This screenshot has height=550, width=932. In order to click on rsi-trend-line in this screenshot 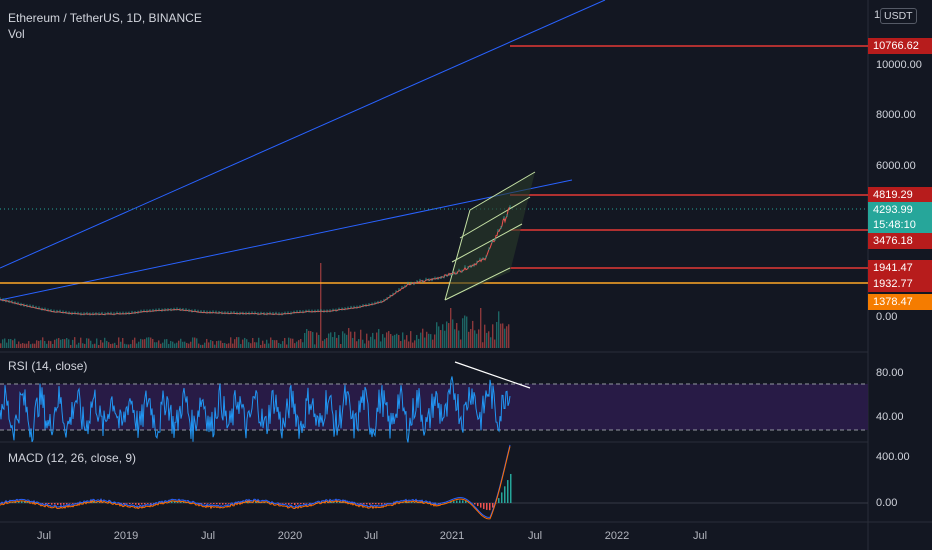, I will do `click(492, 375)`.